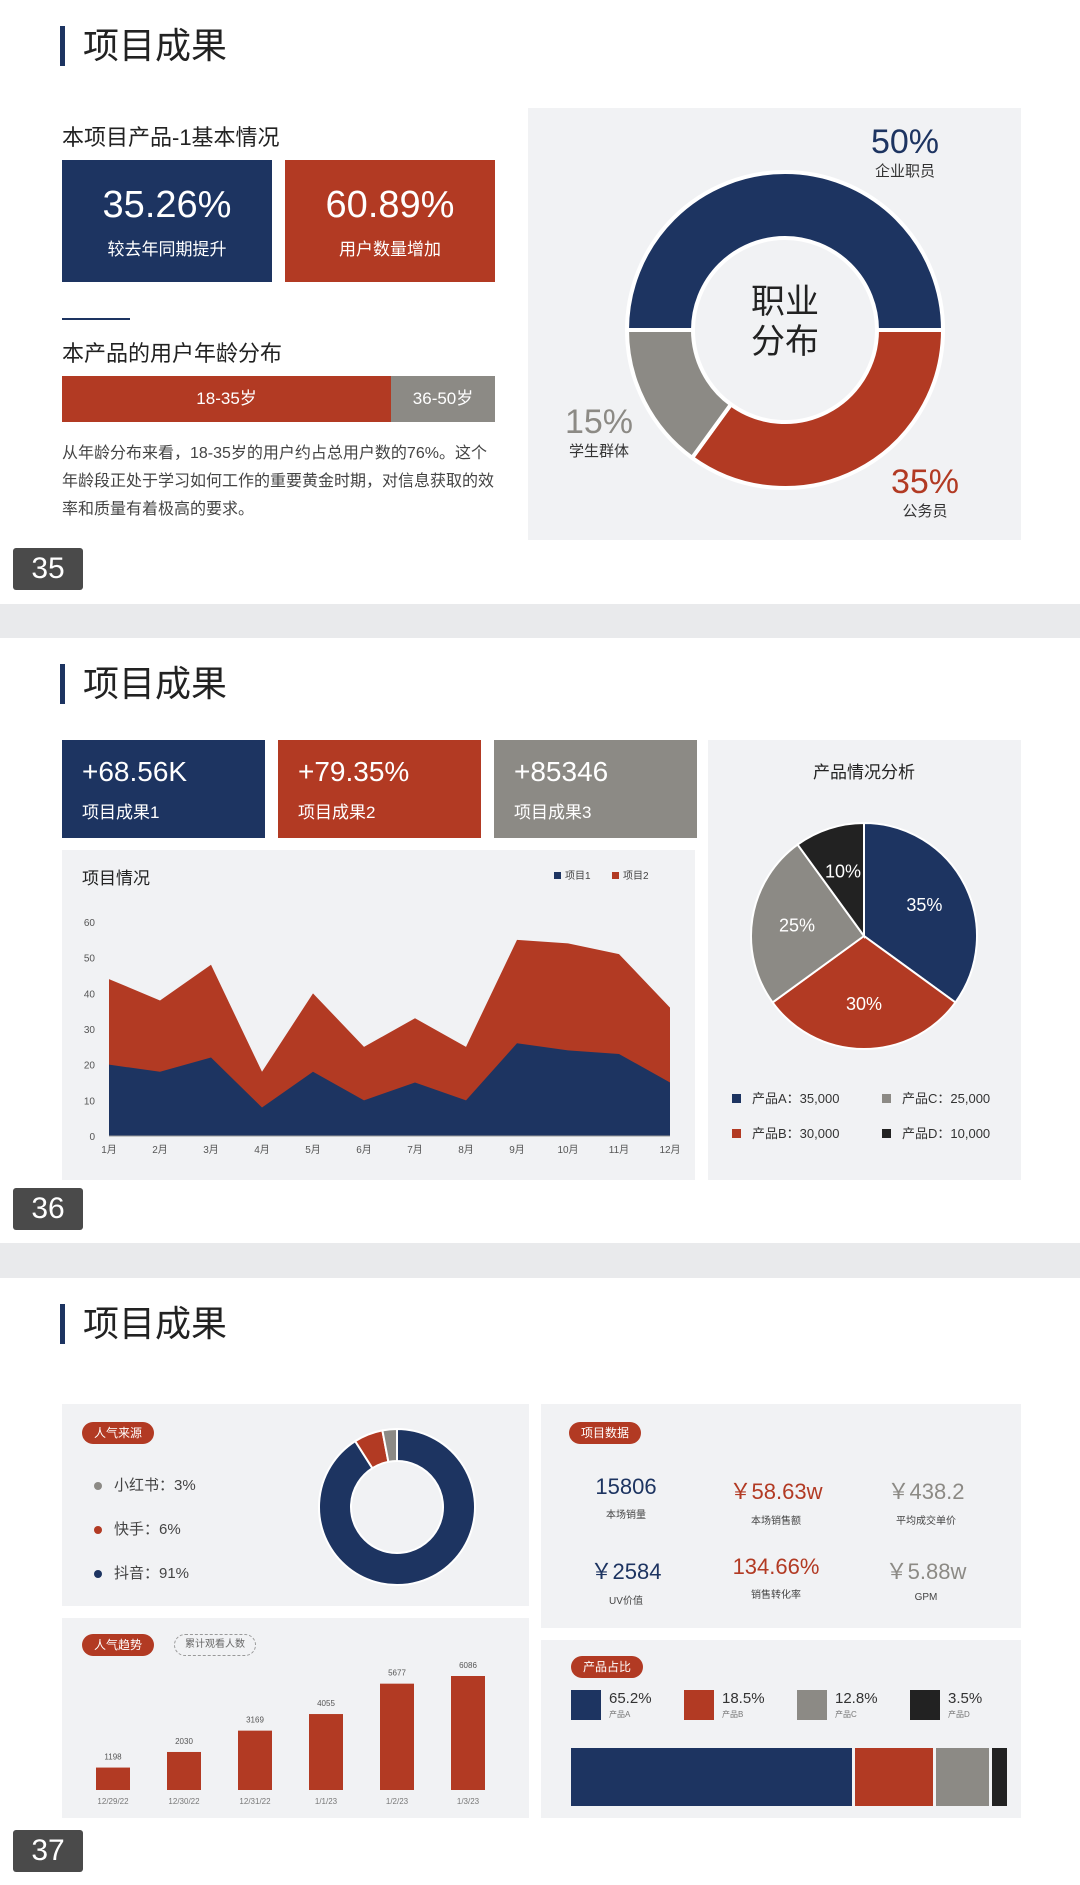  Describe the element at coordinates (561, 771) in the screenshot. I see `kpi-value: +85346` at that location.